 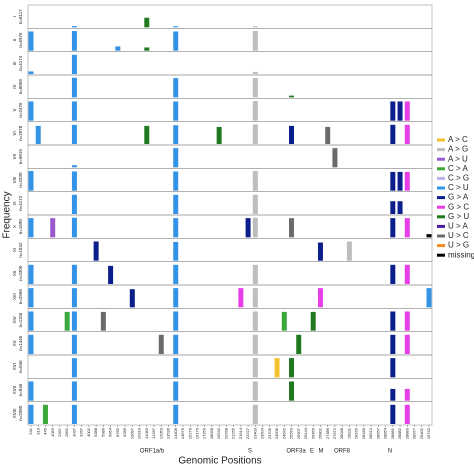 What do you see at coordinates (247, 433) in the screenshot?
I see `x-tick-label: 22227` at bounding box center [247, 433].